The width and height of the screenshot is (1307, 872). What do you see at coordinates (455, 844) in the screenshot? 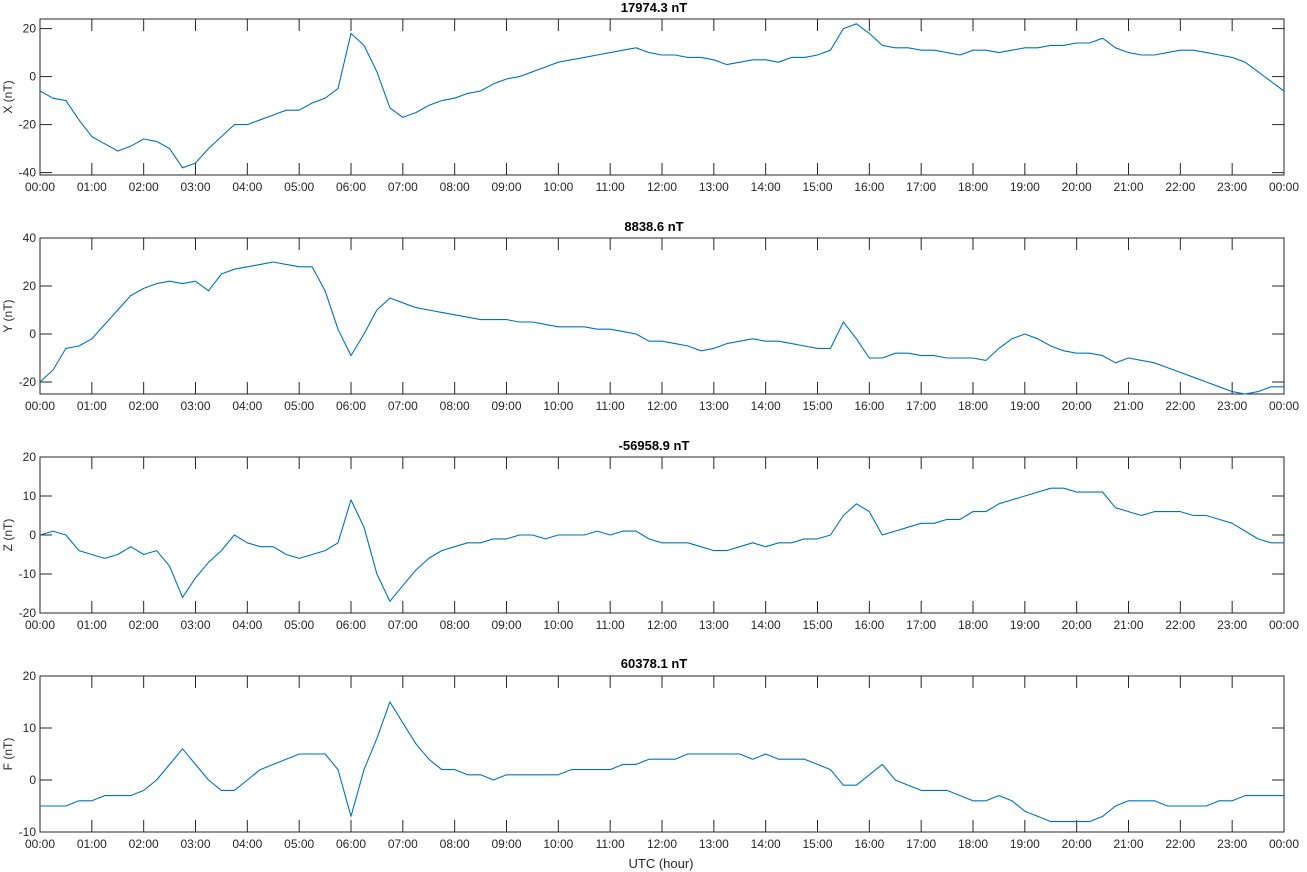
I see `x-tick-label: 08:00` at bounding box center [455, 844].